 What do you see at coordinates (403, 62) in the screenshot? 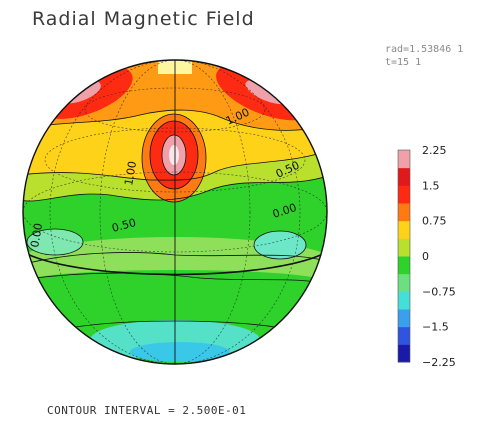
I see `time-readout: t=15 1` at bounding box center [403, 62].